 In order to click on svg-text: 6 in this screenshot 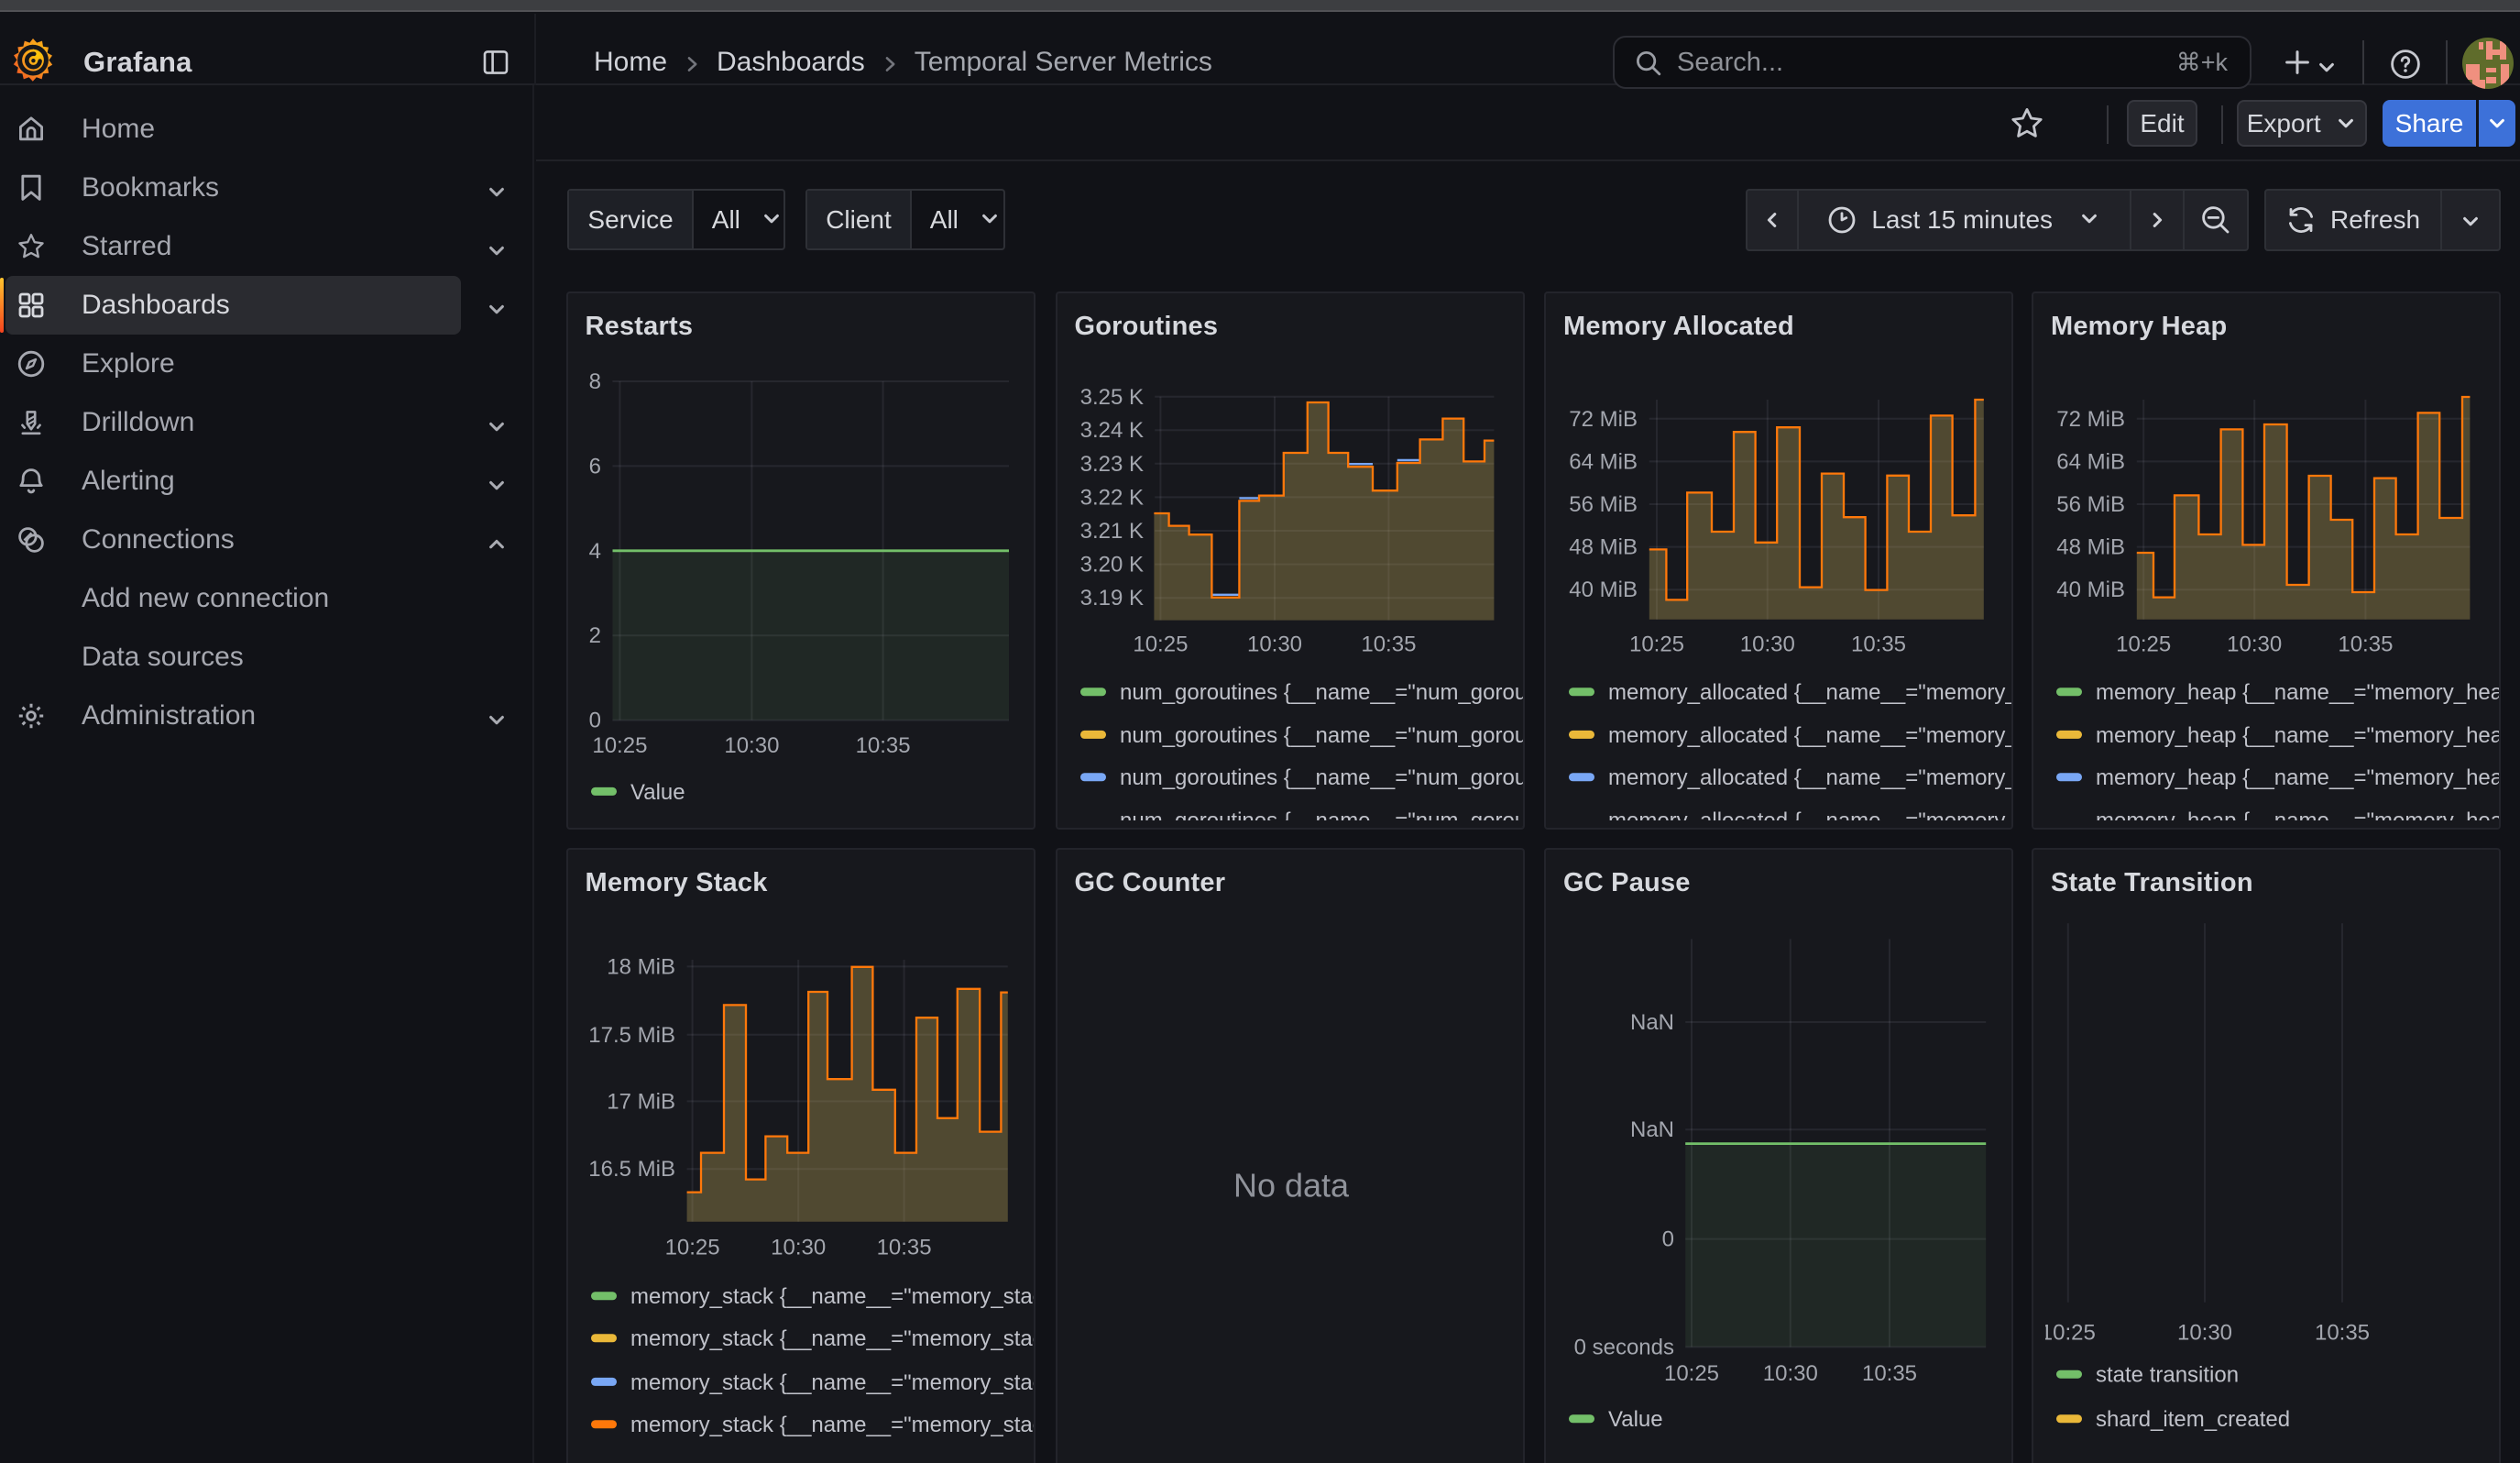, I will do `click(594, 466)`.